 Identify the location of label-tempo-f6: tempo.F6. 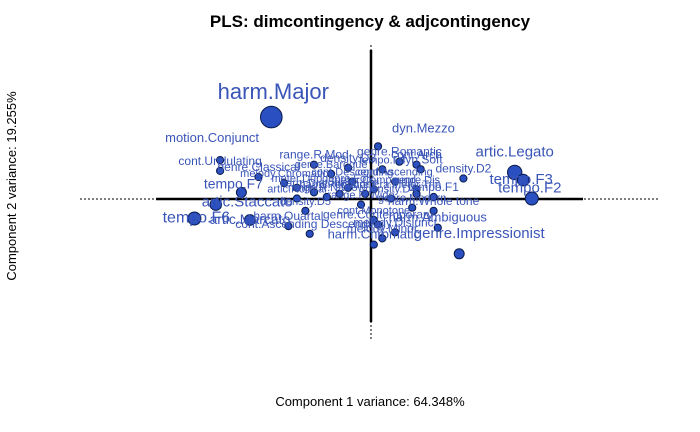
(197, 218).